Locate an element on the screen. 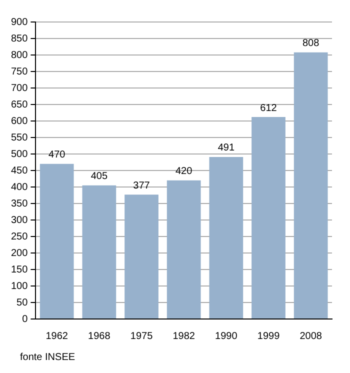  y-tick-label: 50 is located at coordinates (22, 302).